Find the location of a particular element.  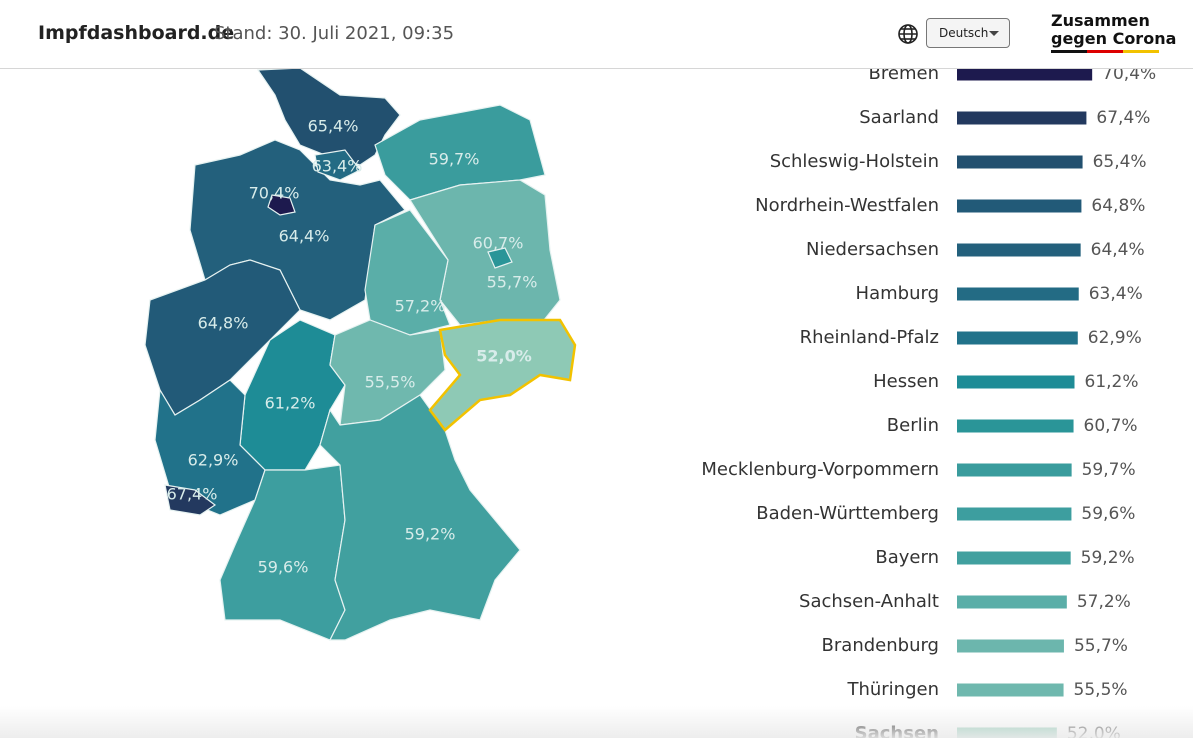

map-value-label: 65,4% is located at coordinates (333, 126).